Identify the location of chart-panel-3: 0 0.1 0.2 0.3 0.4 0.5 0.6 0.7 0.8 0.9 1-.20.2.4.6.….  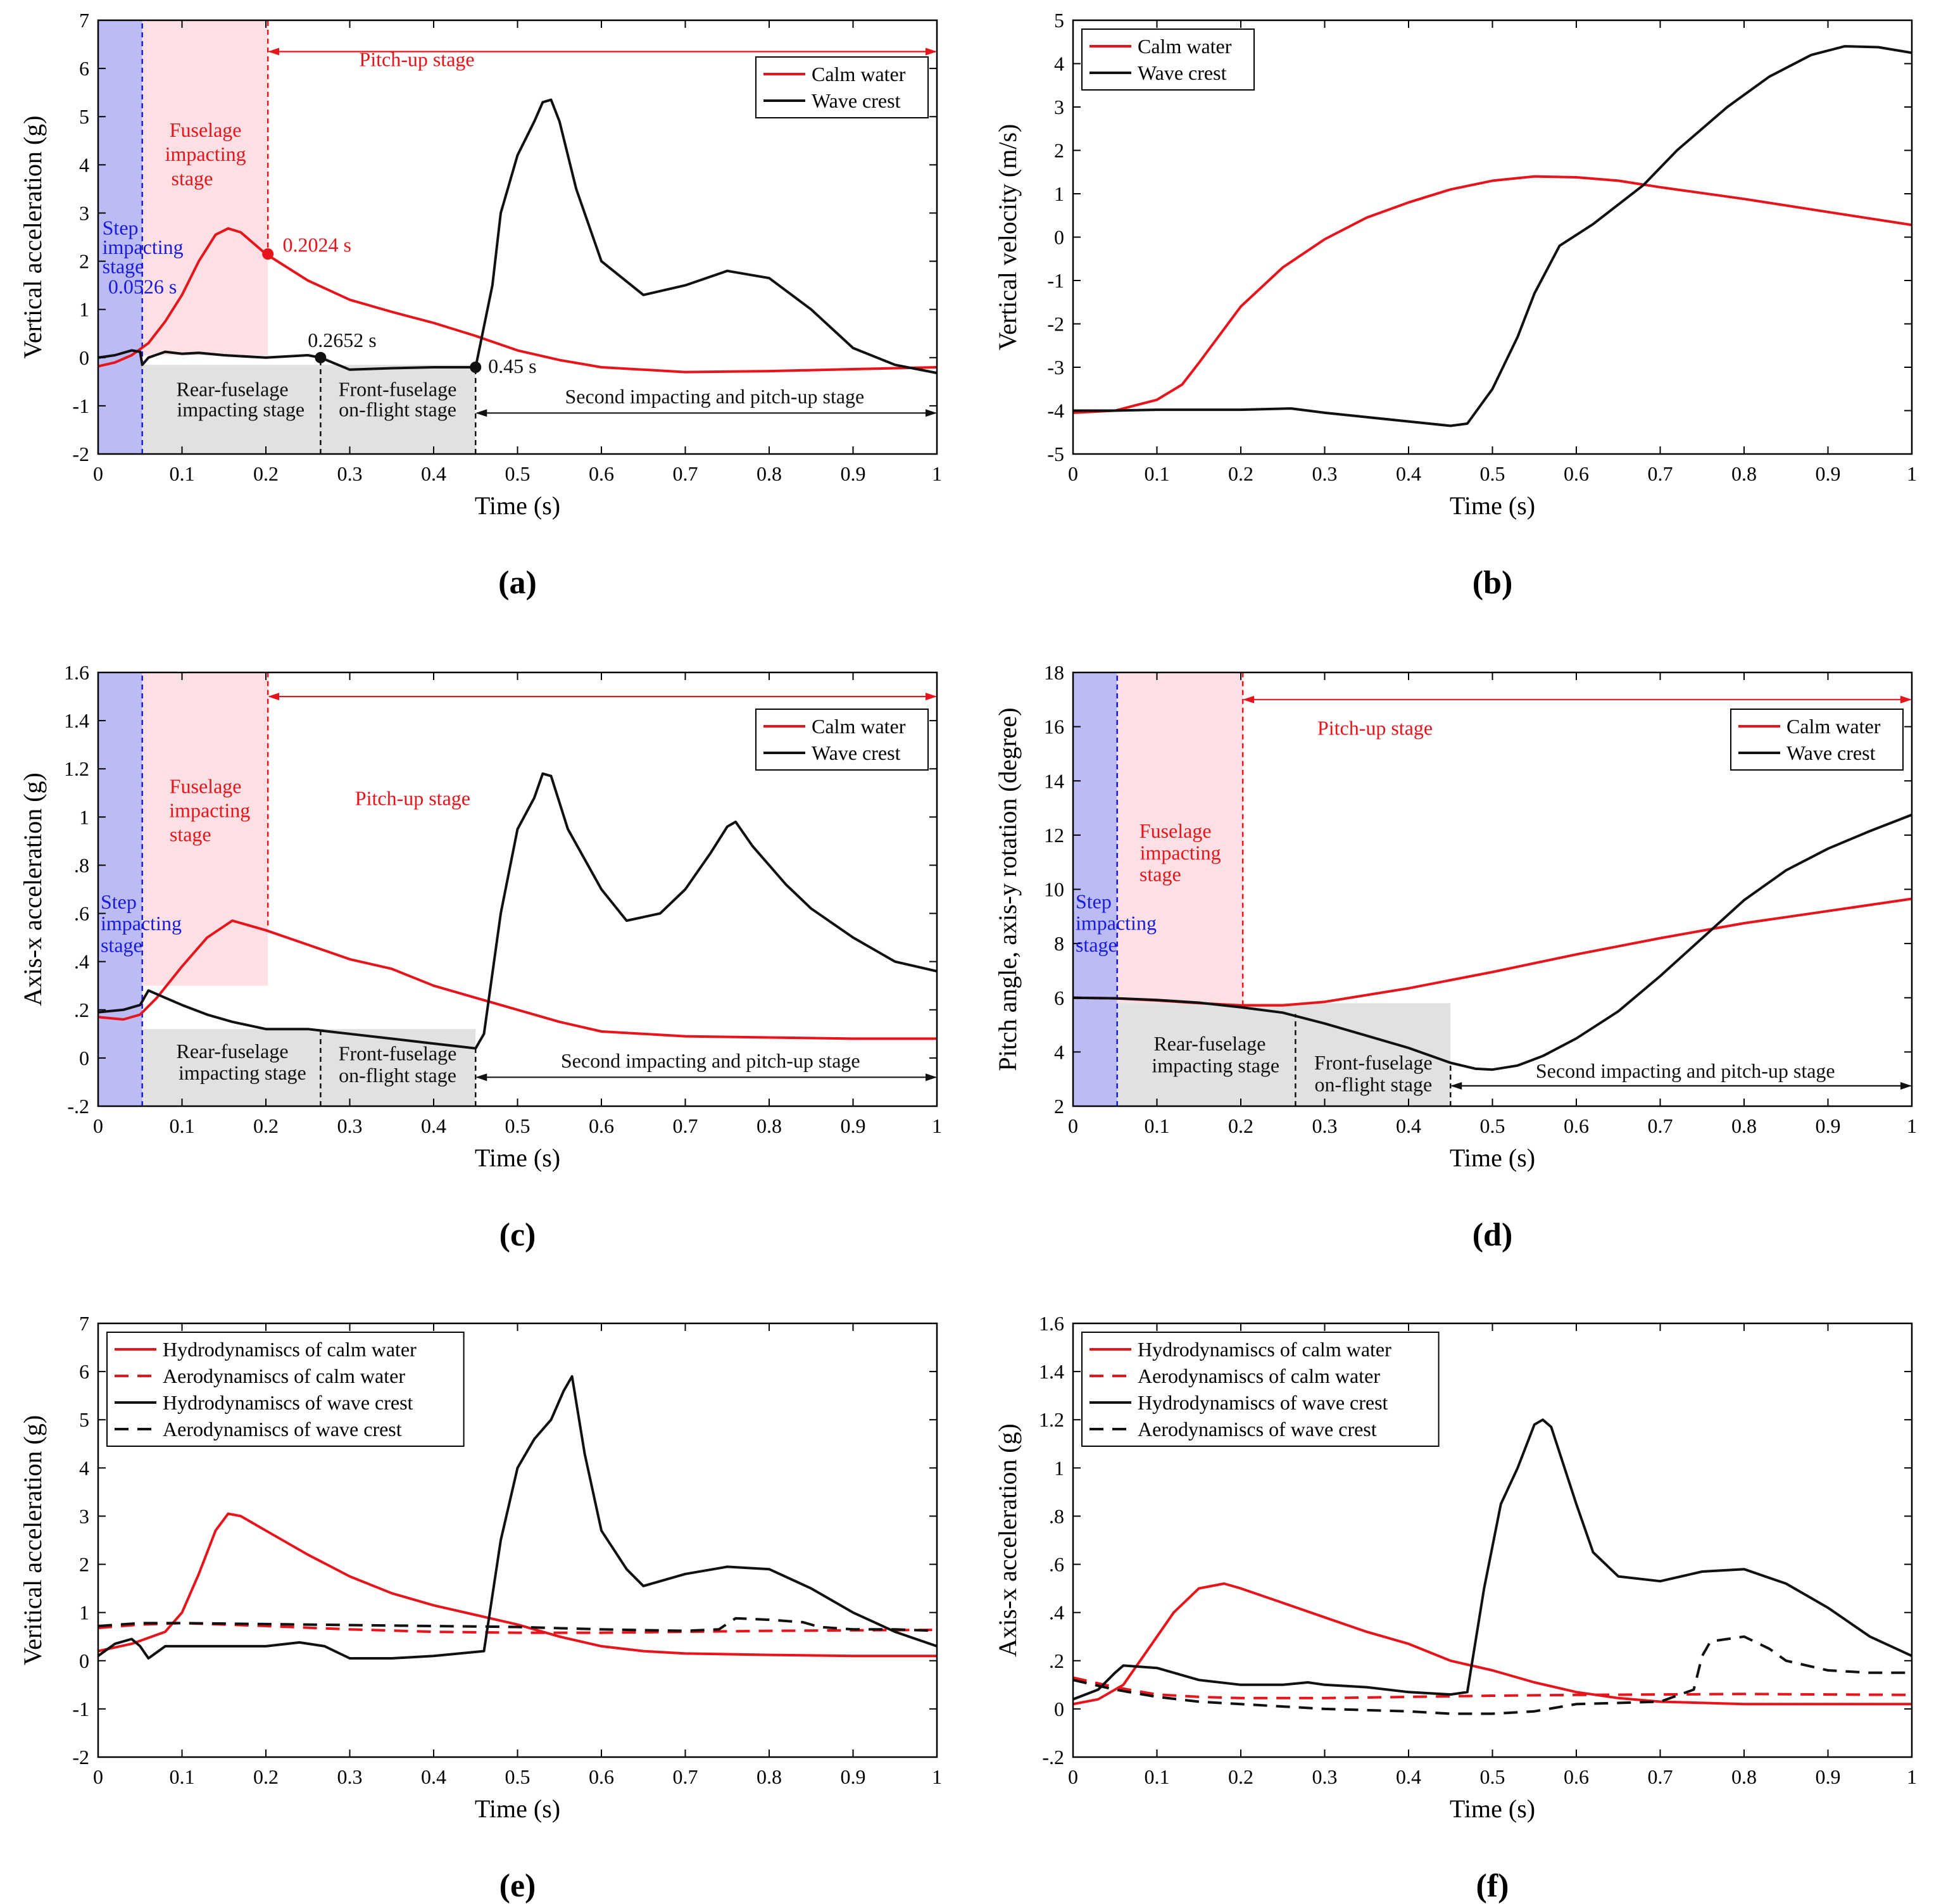
(480, 957).